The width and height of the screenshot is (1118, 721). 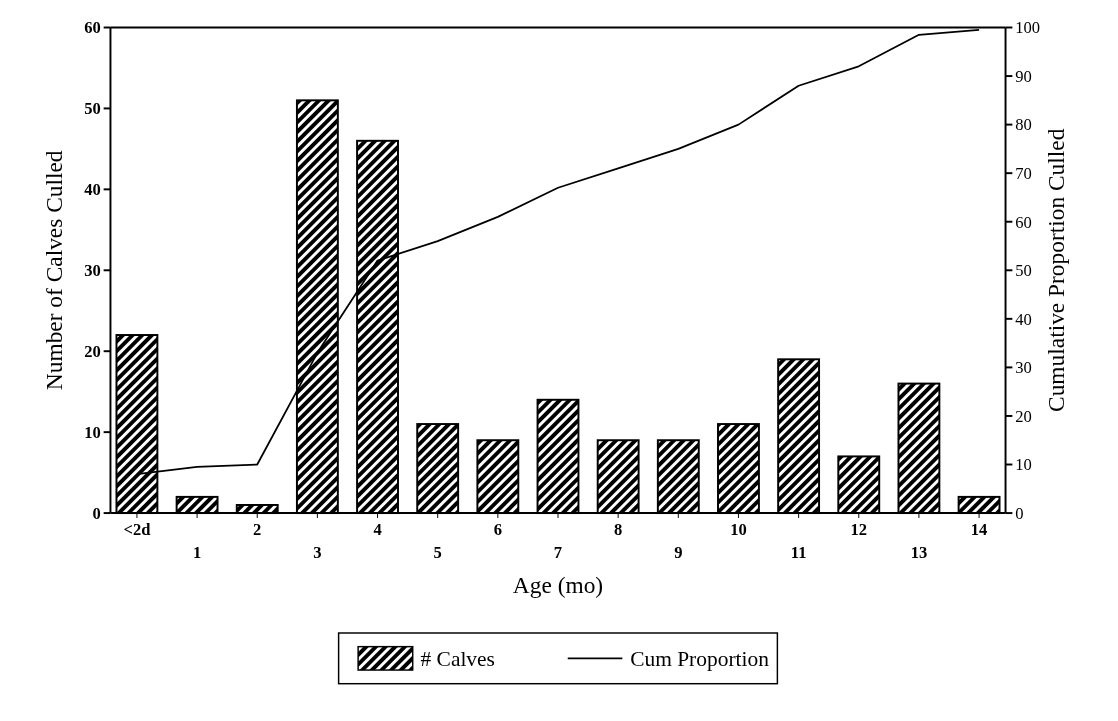 What do you see at coordinates (497, 529) in the screenshot?
I see `x-tick-label: 6` at bounding box center [497, 529].